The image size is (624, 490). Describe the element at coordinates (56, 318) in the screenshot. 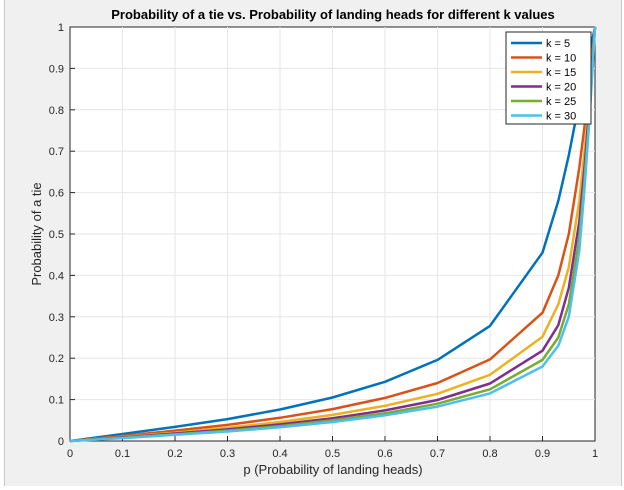

I see `y-tick-label: 0.3` at that location.